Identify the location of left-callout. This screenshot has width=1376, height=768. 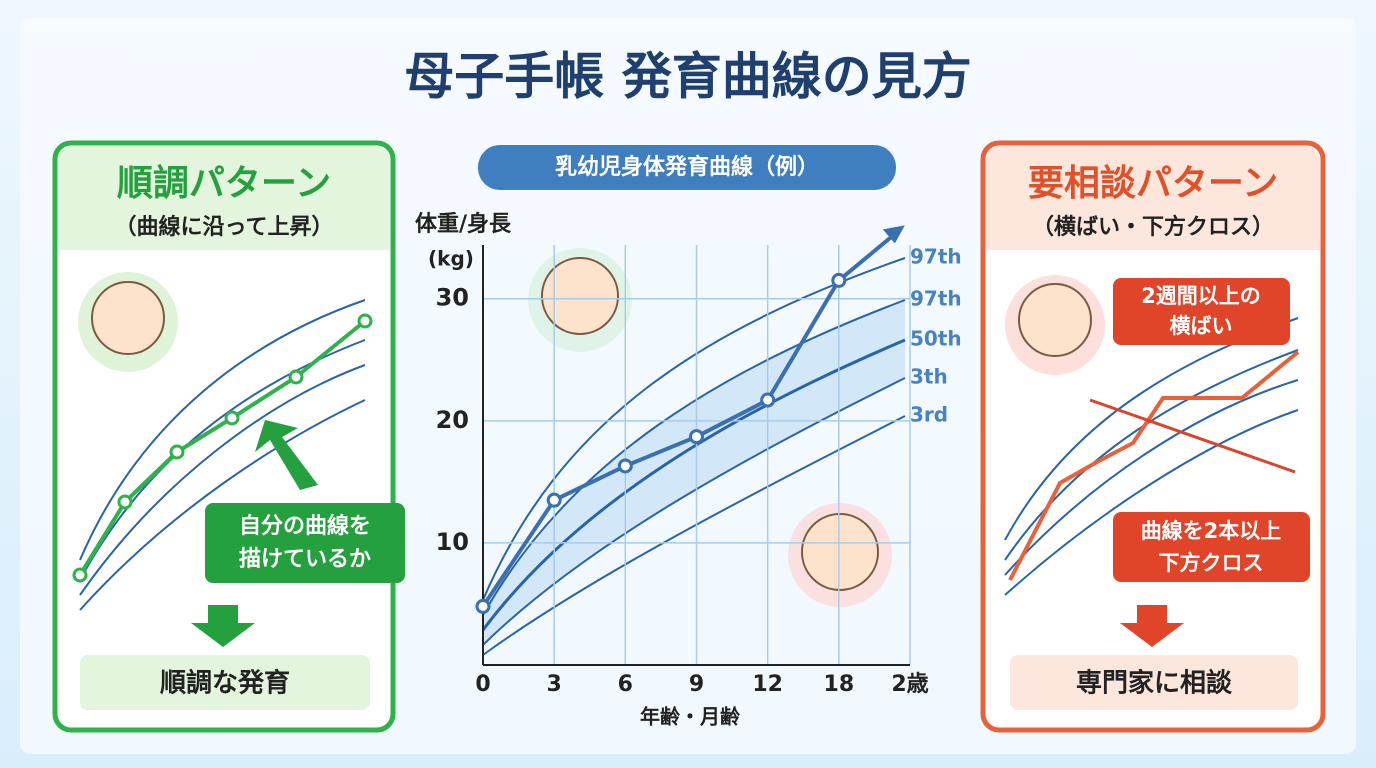
(305, 543).